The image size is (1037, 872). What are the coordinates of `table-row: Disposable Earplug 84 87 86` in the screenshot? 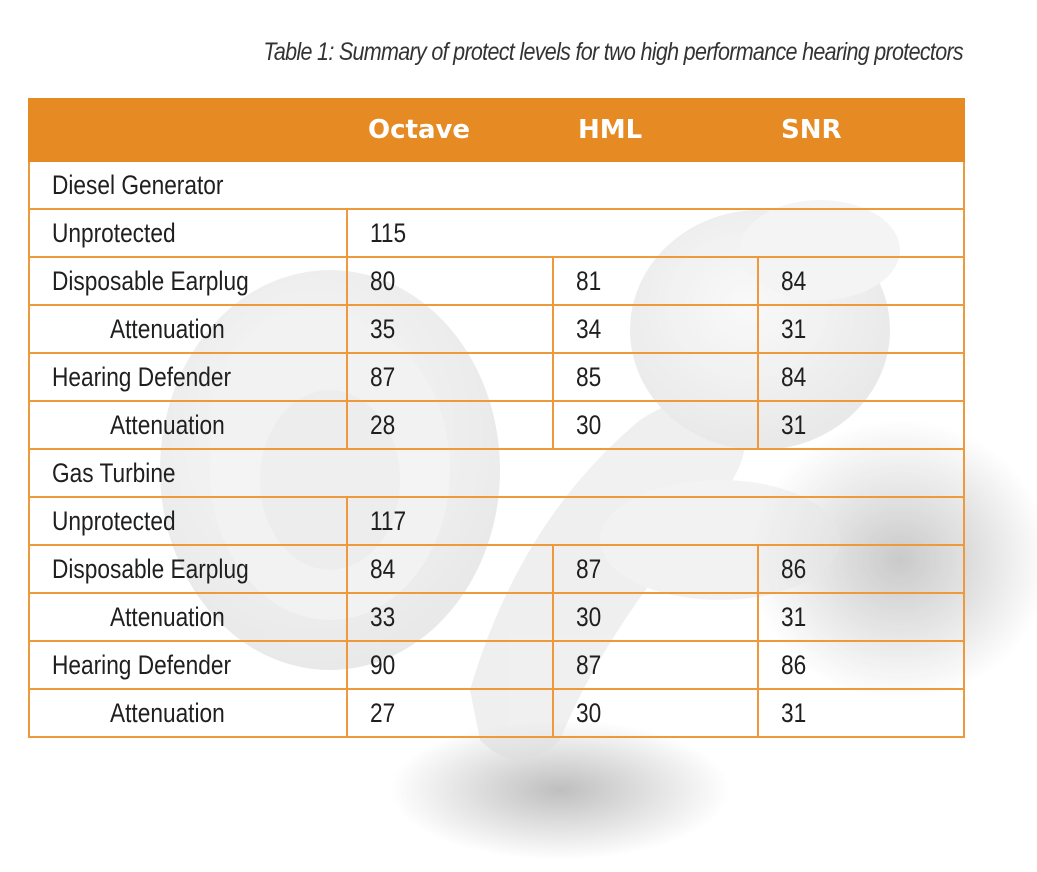 It's located at (496, 569).